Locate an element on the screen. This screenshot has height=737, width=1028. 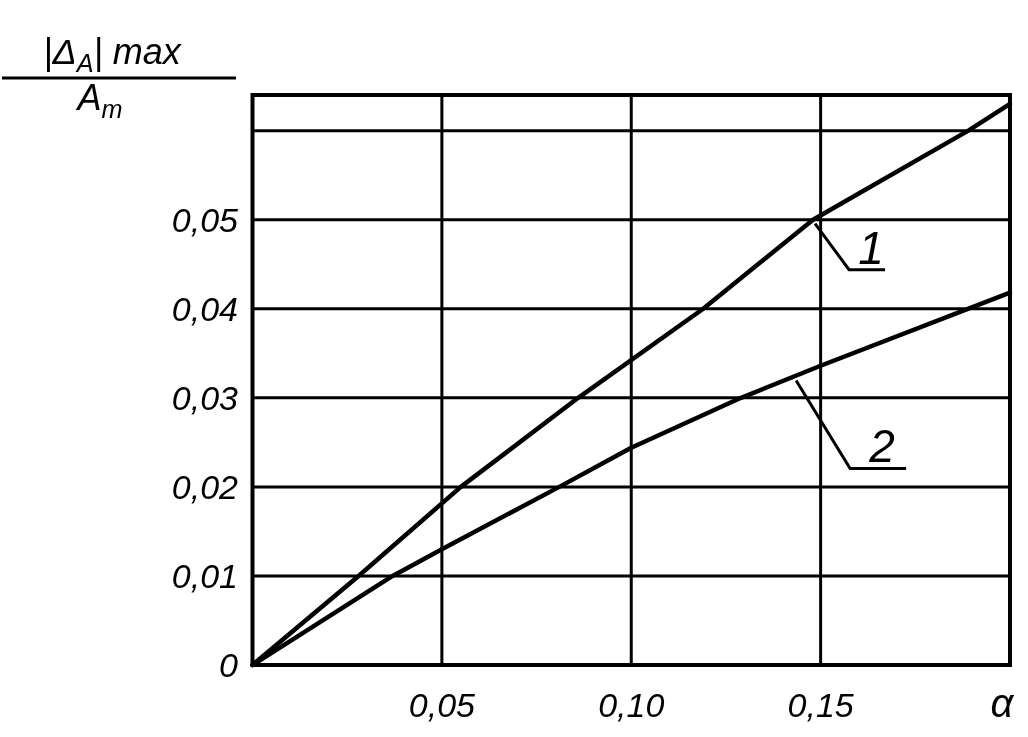
y-axis-title: |Δ$_{A}$| max A$_{m}$ is located at coordinates (113, 77).